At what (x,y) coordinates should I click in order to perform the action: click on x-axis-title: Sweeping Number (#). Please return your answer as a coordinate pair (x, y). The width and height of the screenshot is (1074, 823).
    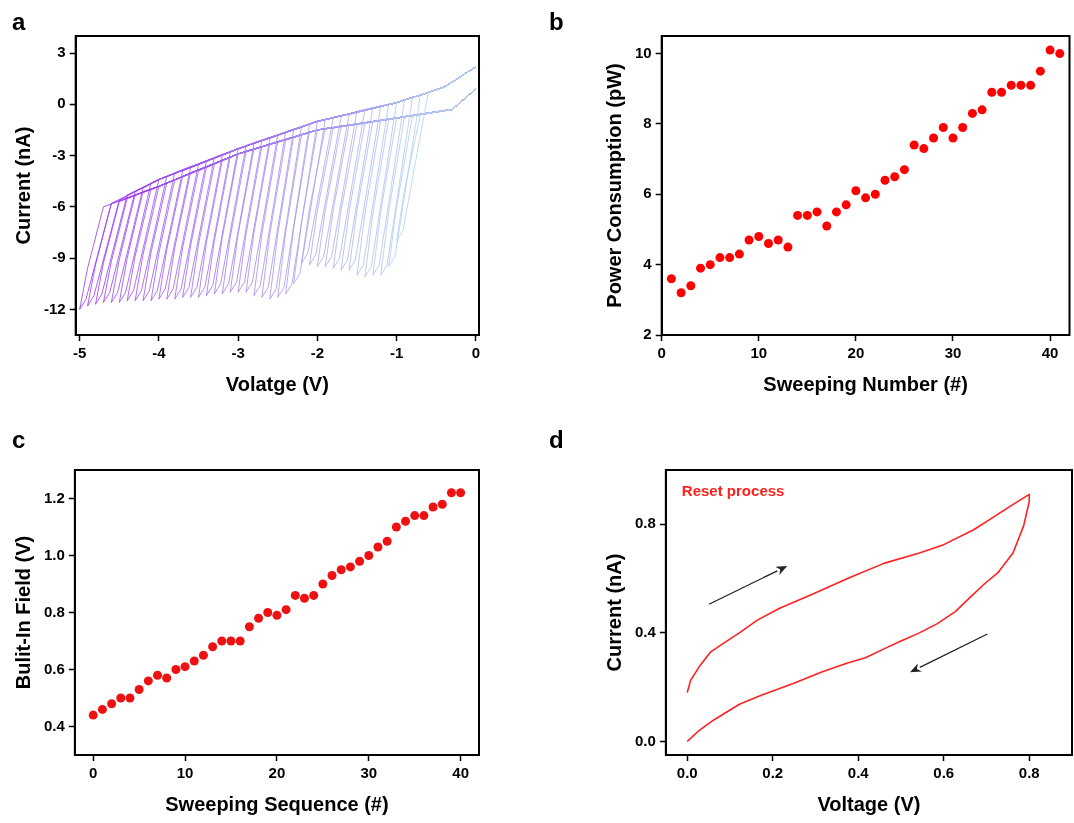
    Looking at the image, I should click on (865, 383).